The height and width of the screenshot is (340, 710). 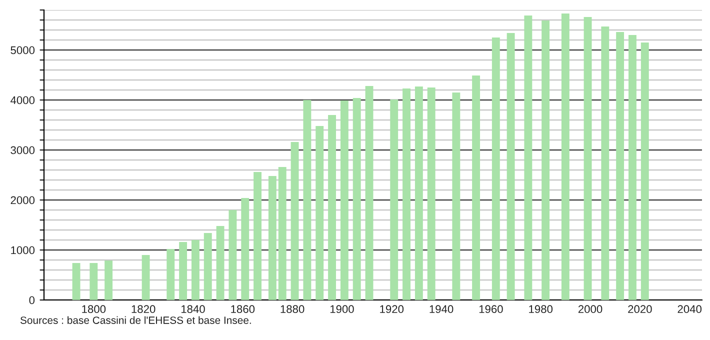 What do you see at coordinates (442, 309) in the screenshot?
I see `x-tick-label: 1940` at bounding box center [442, 309].